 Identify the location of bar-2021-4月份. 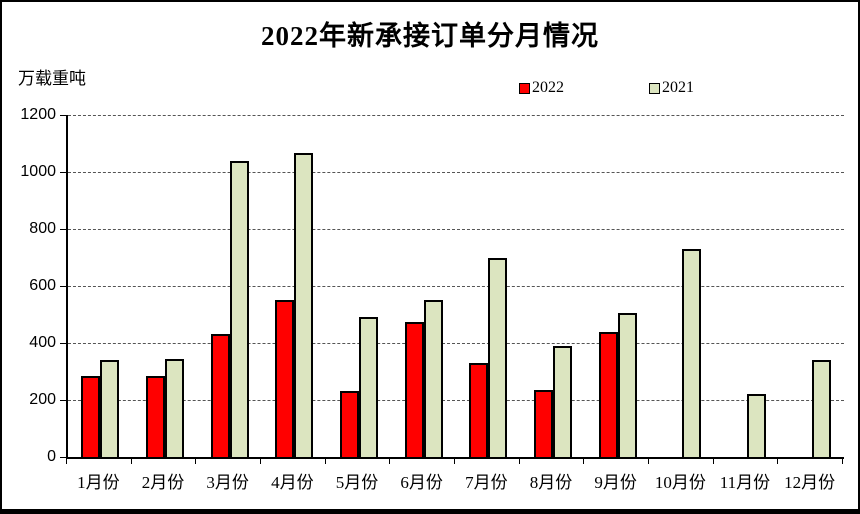
(304, 305).